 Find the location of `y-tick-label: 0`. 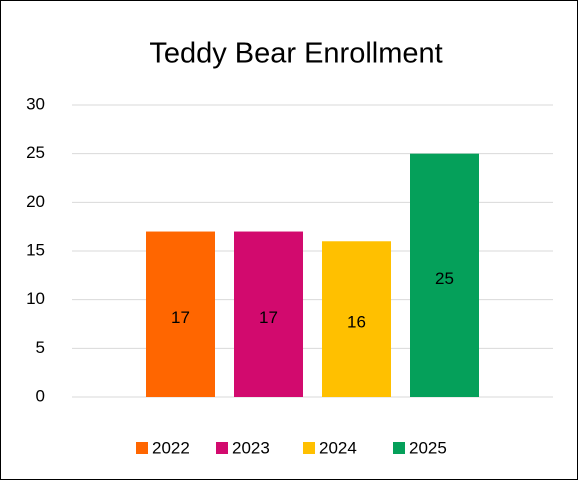

y-tick-label: 0 is located at coordinates (40, 395).